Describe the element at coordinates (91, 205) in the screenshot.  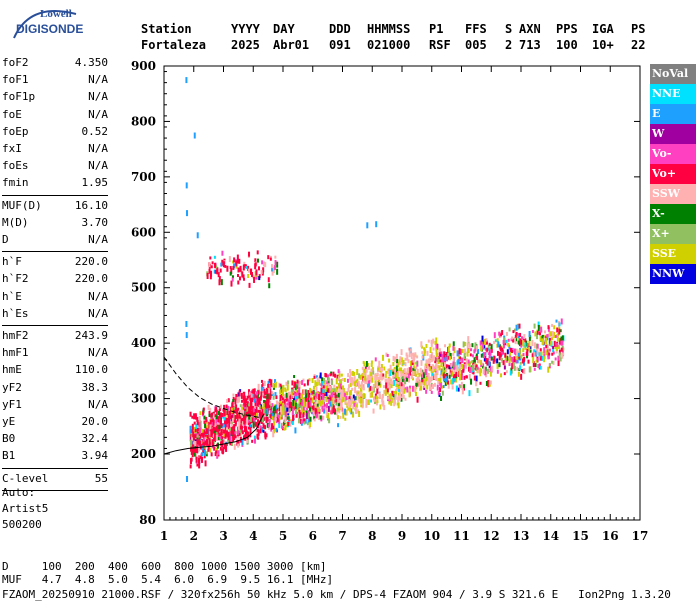
I see `param-value: 16.10` at that location.